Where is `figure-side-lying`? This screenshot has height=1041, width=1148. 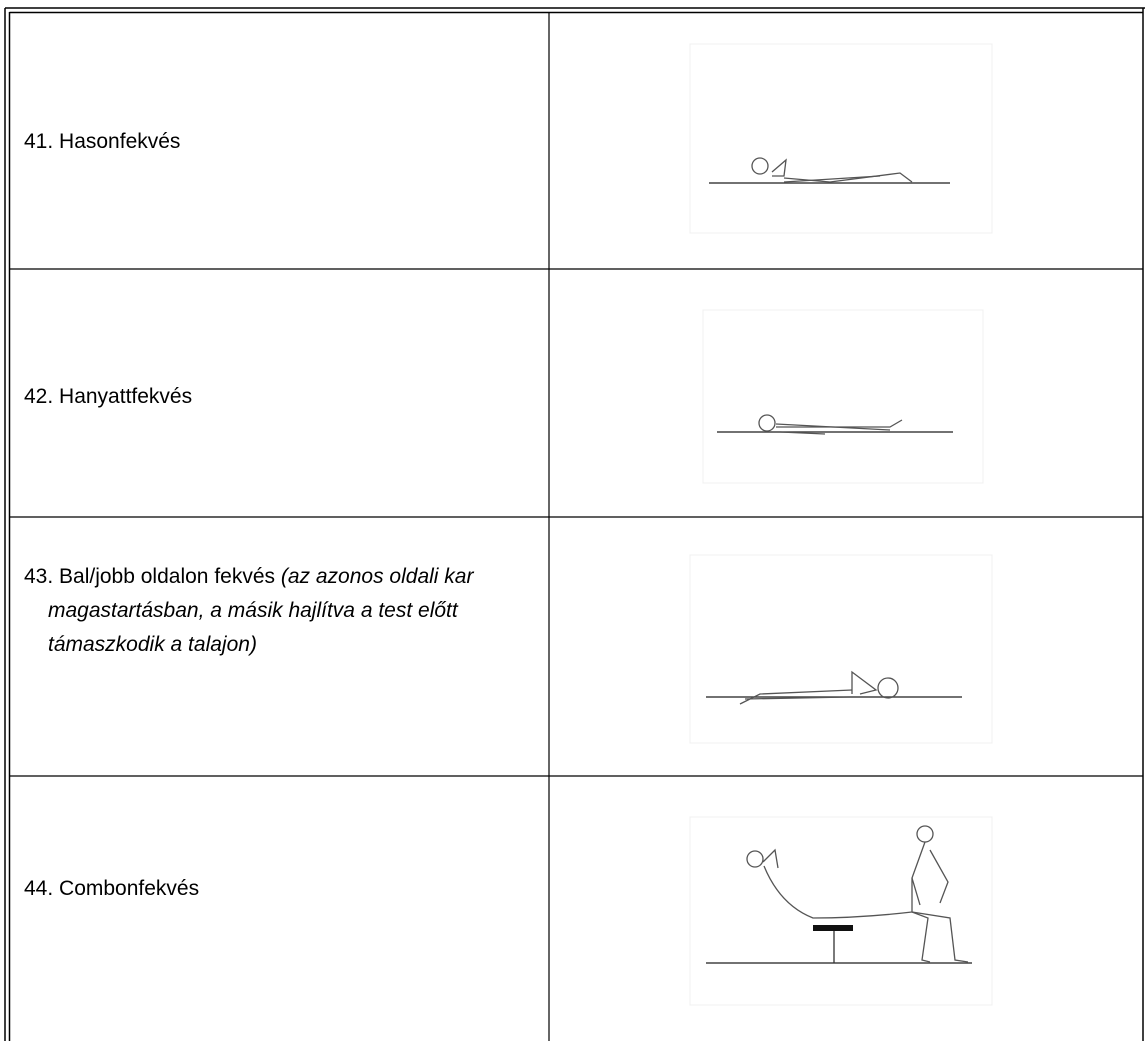 figure-side-lying is located at coordinates (841, 649).